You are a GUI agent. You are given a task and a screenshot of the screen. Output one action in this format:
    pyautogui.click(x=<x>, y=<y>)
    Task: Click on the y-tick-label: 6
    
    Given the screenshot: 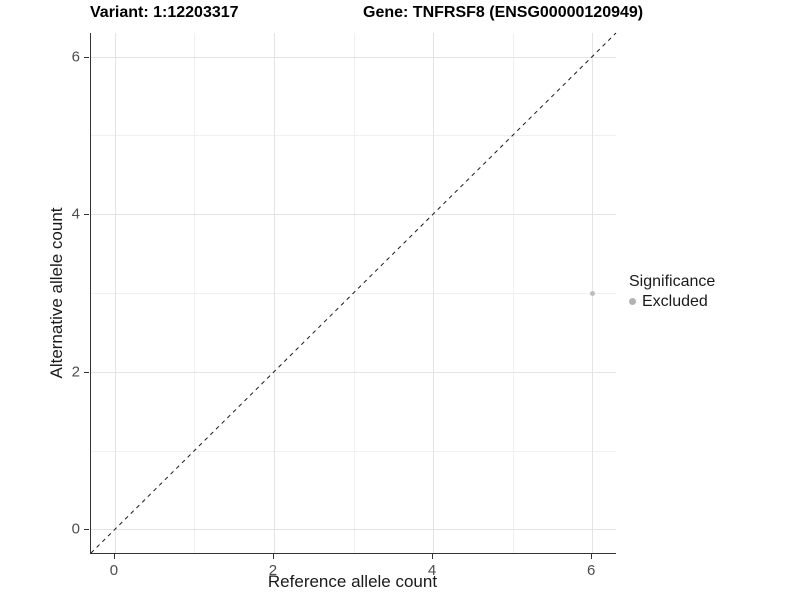 What is the action you would take?
    pyautogui.click(x=75, y=57)
    